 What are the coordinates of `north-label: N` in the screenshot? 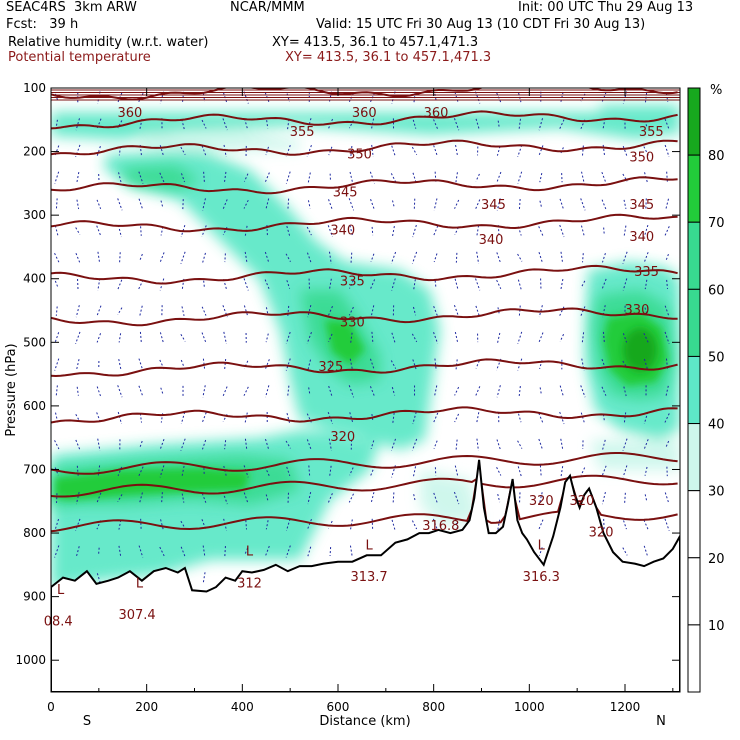 It's located at (661, 721).